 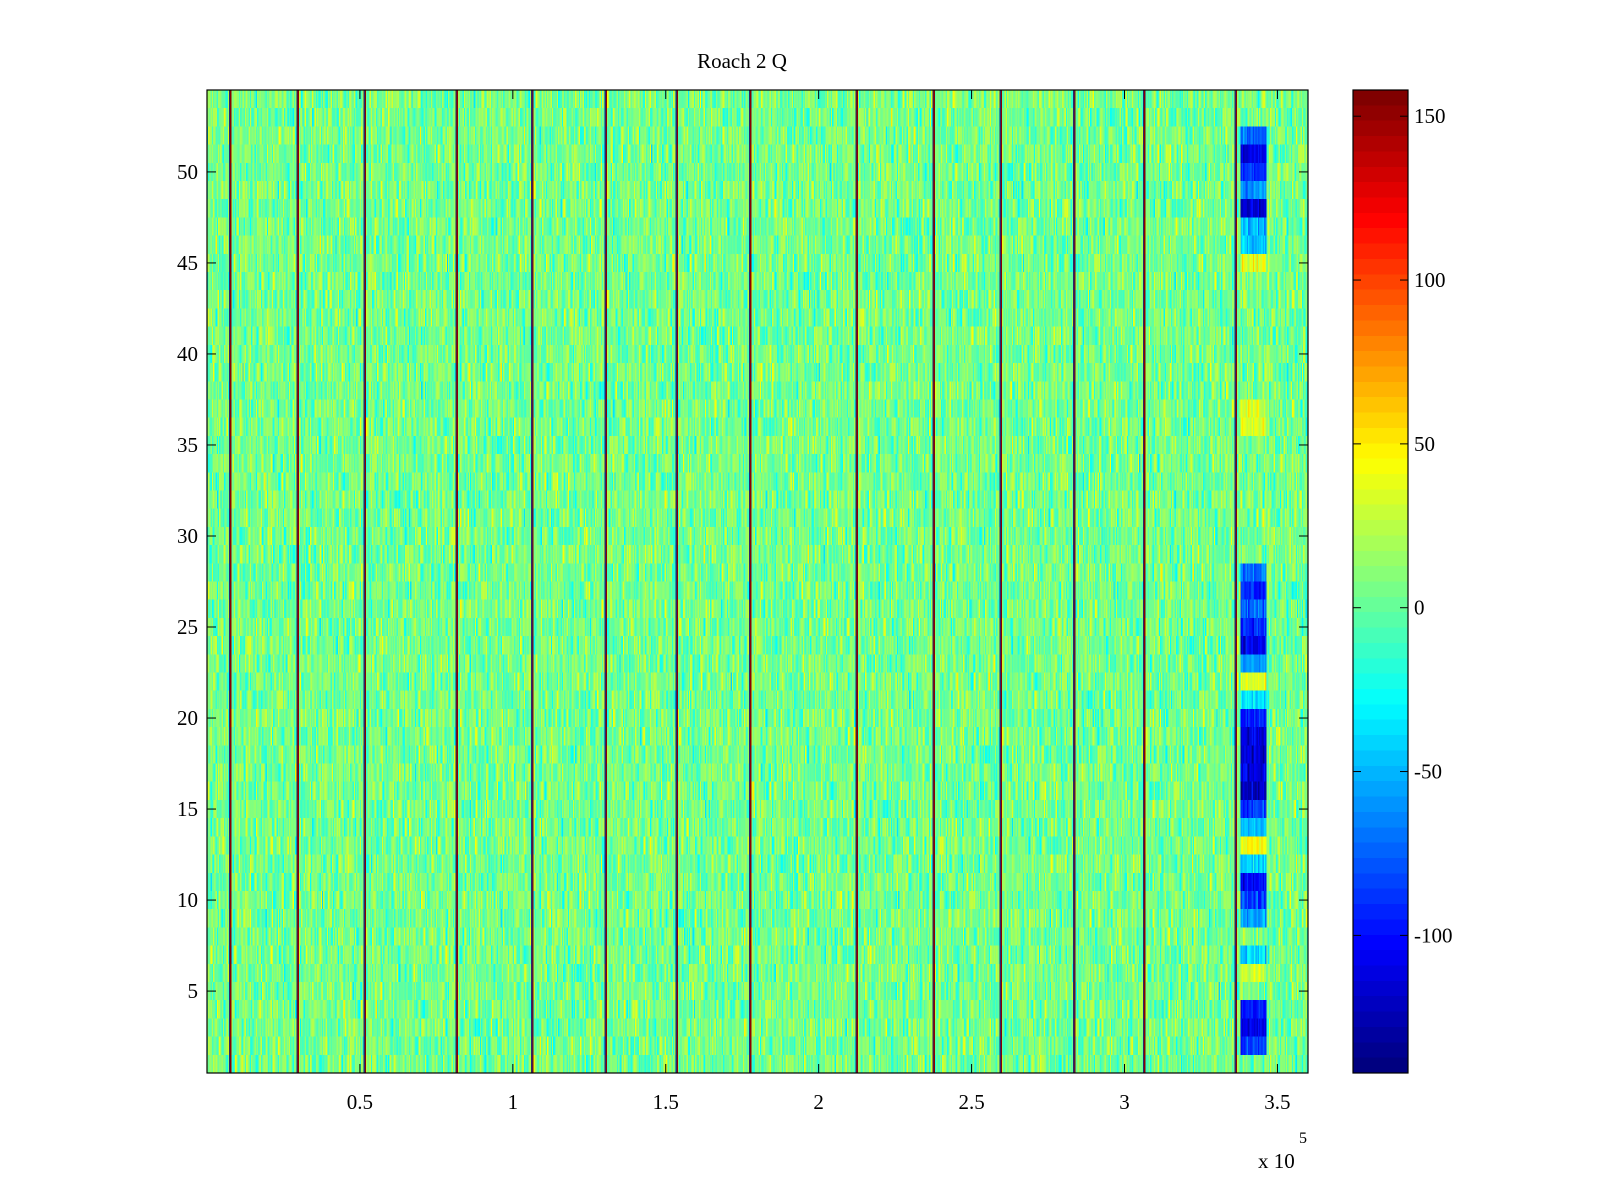 I want to click on x-tick-label: 1, so click(x=513, y=1102).